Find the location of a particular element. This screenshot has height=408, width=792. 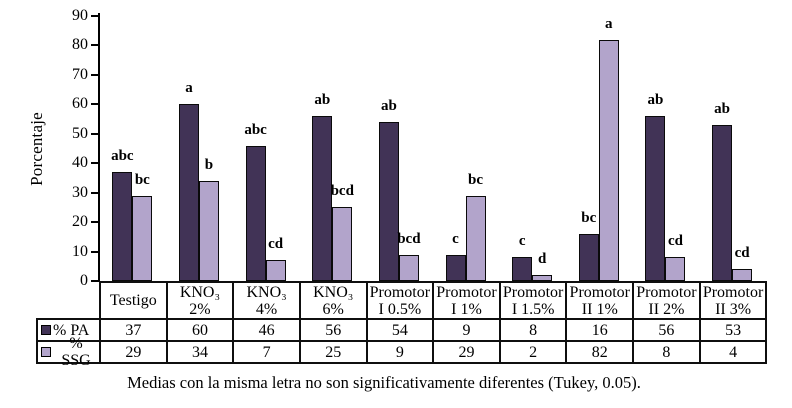

y-axis-line is located at coordinates (99, 147).